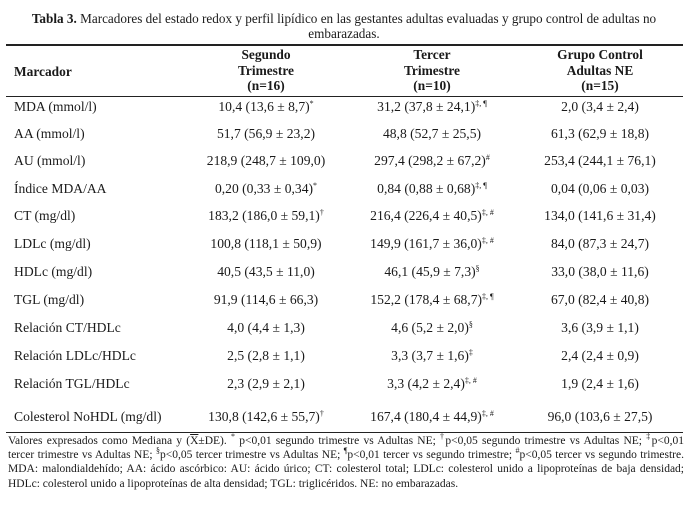  Describe the element at coordinates (49, 133) in the screenshot. I see `row-label: AA (mmol/l)` at that location.